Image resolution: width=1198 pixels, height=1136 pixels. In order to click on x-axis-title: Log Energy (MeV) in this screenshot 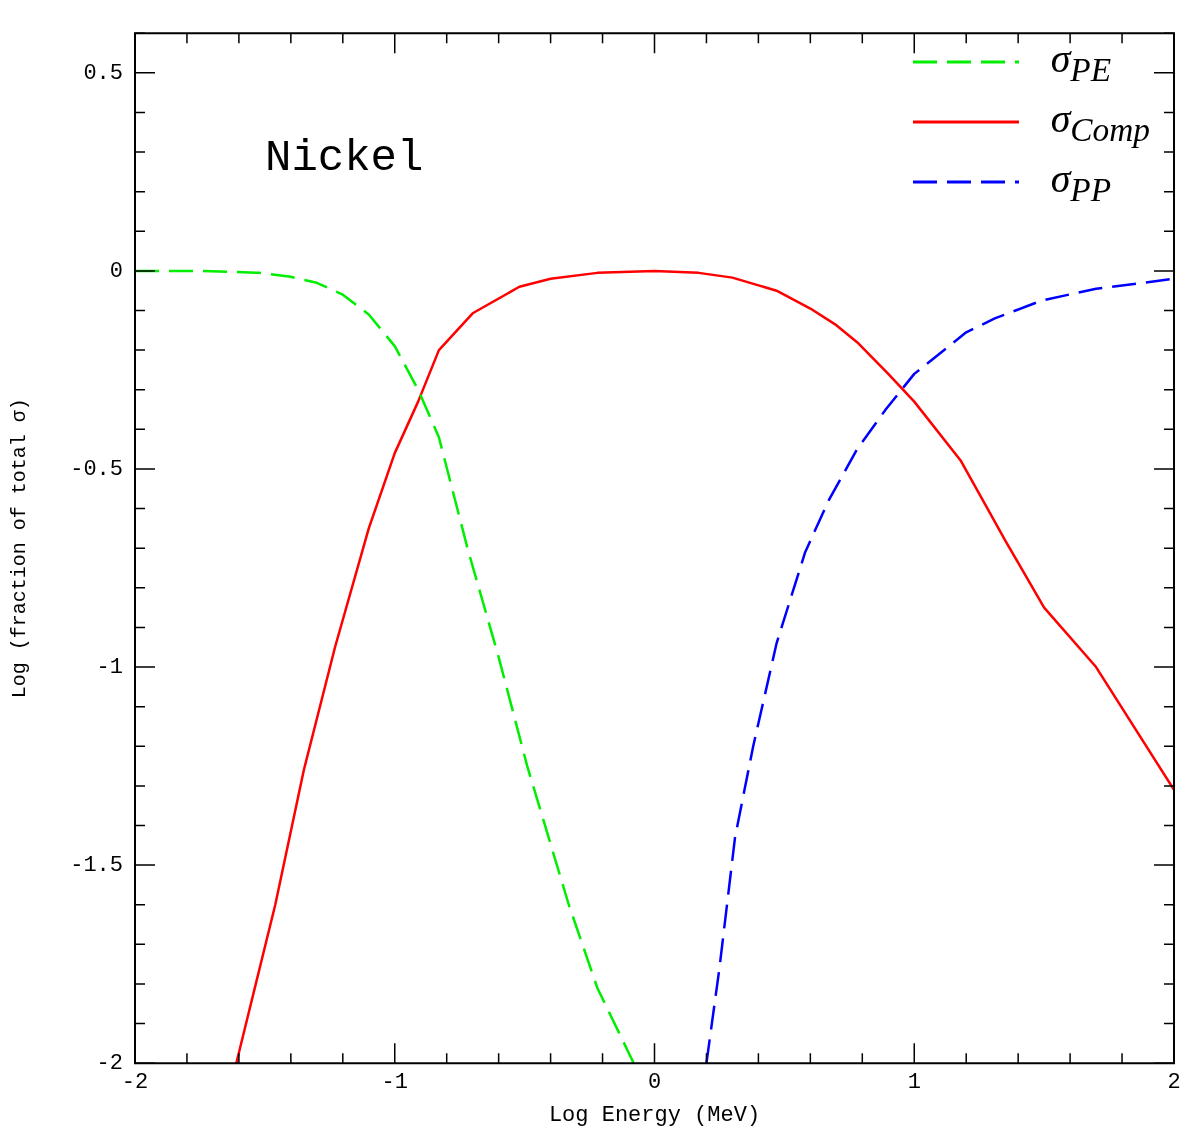, I will do `click(654, 1115)`.